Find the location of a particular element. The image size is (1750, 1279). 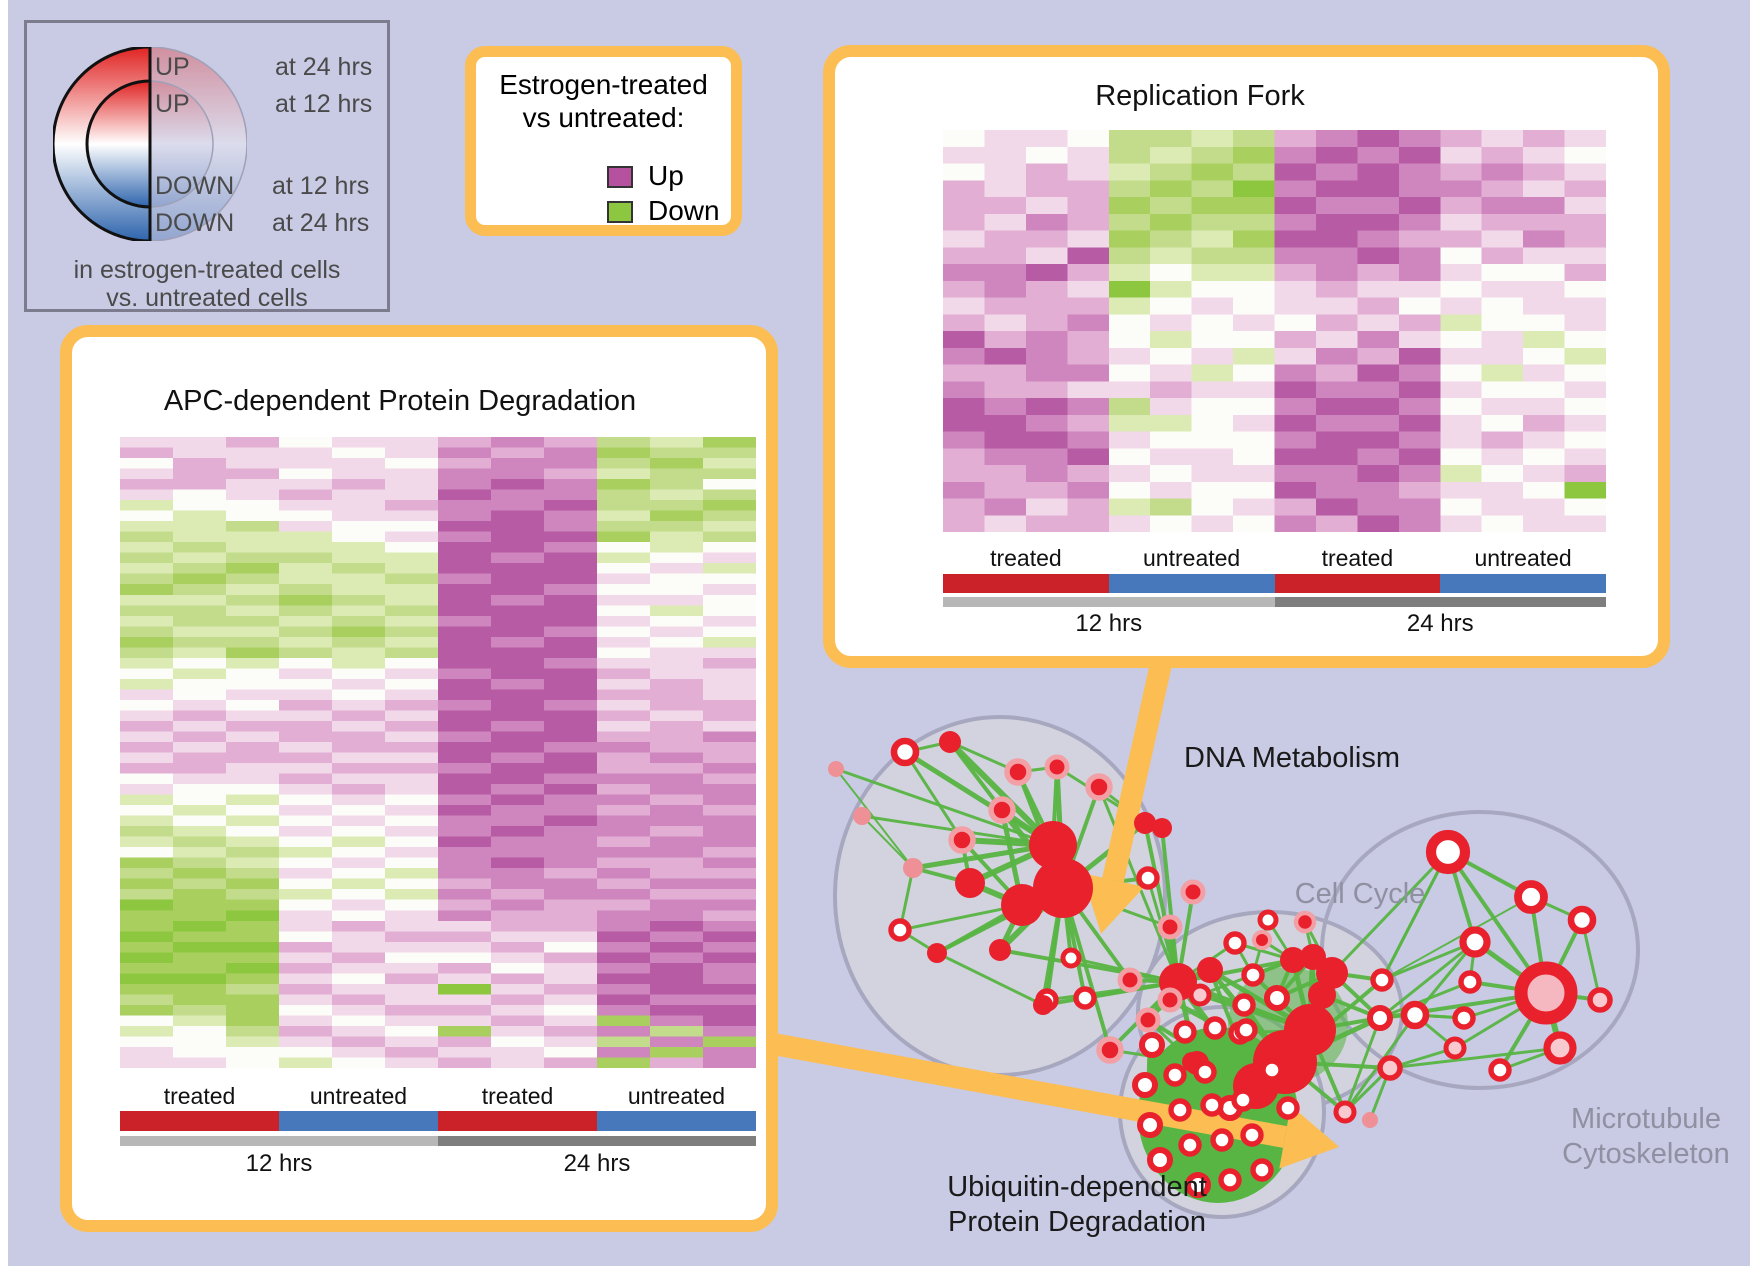

group-label-treated-2: treated is located at coordinates (1357, 558).